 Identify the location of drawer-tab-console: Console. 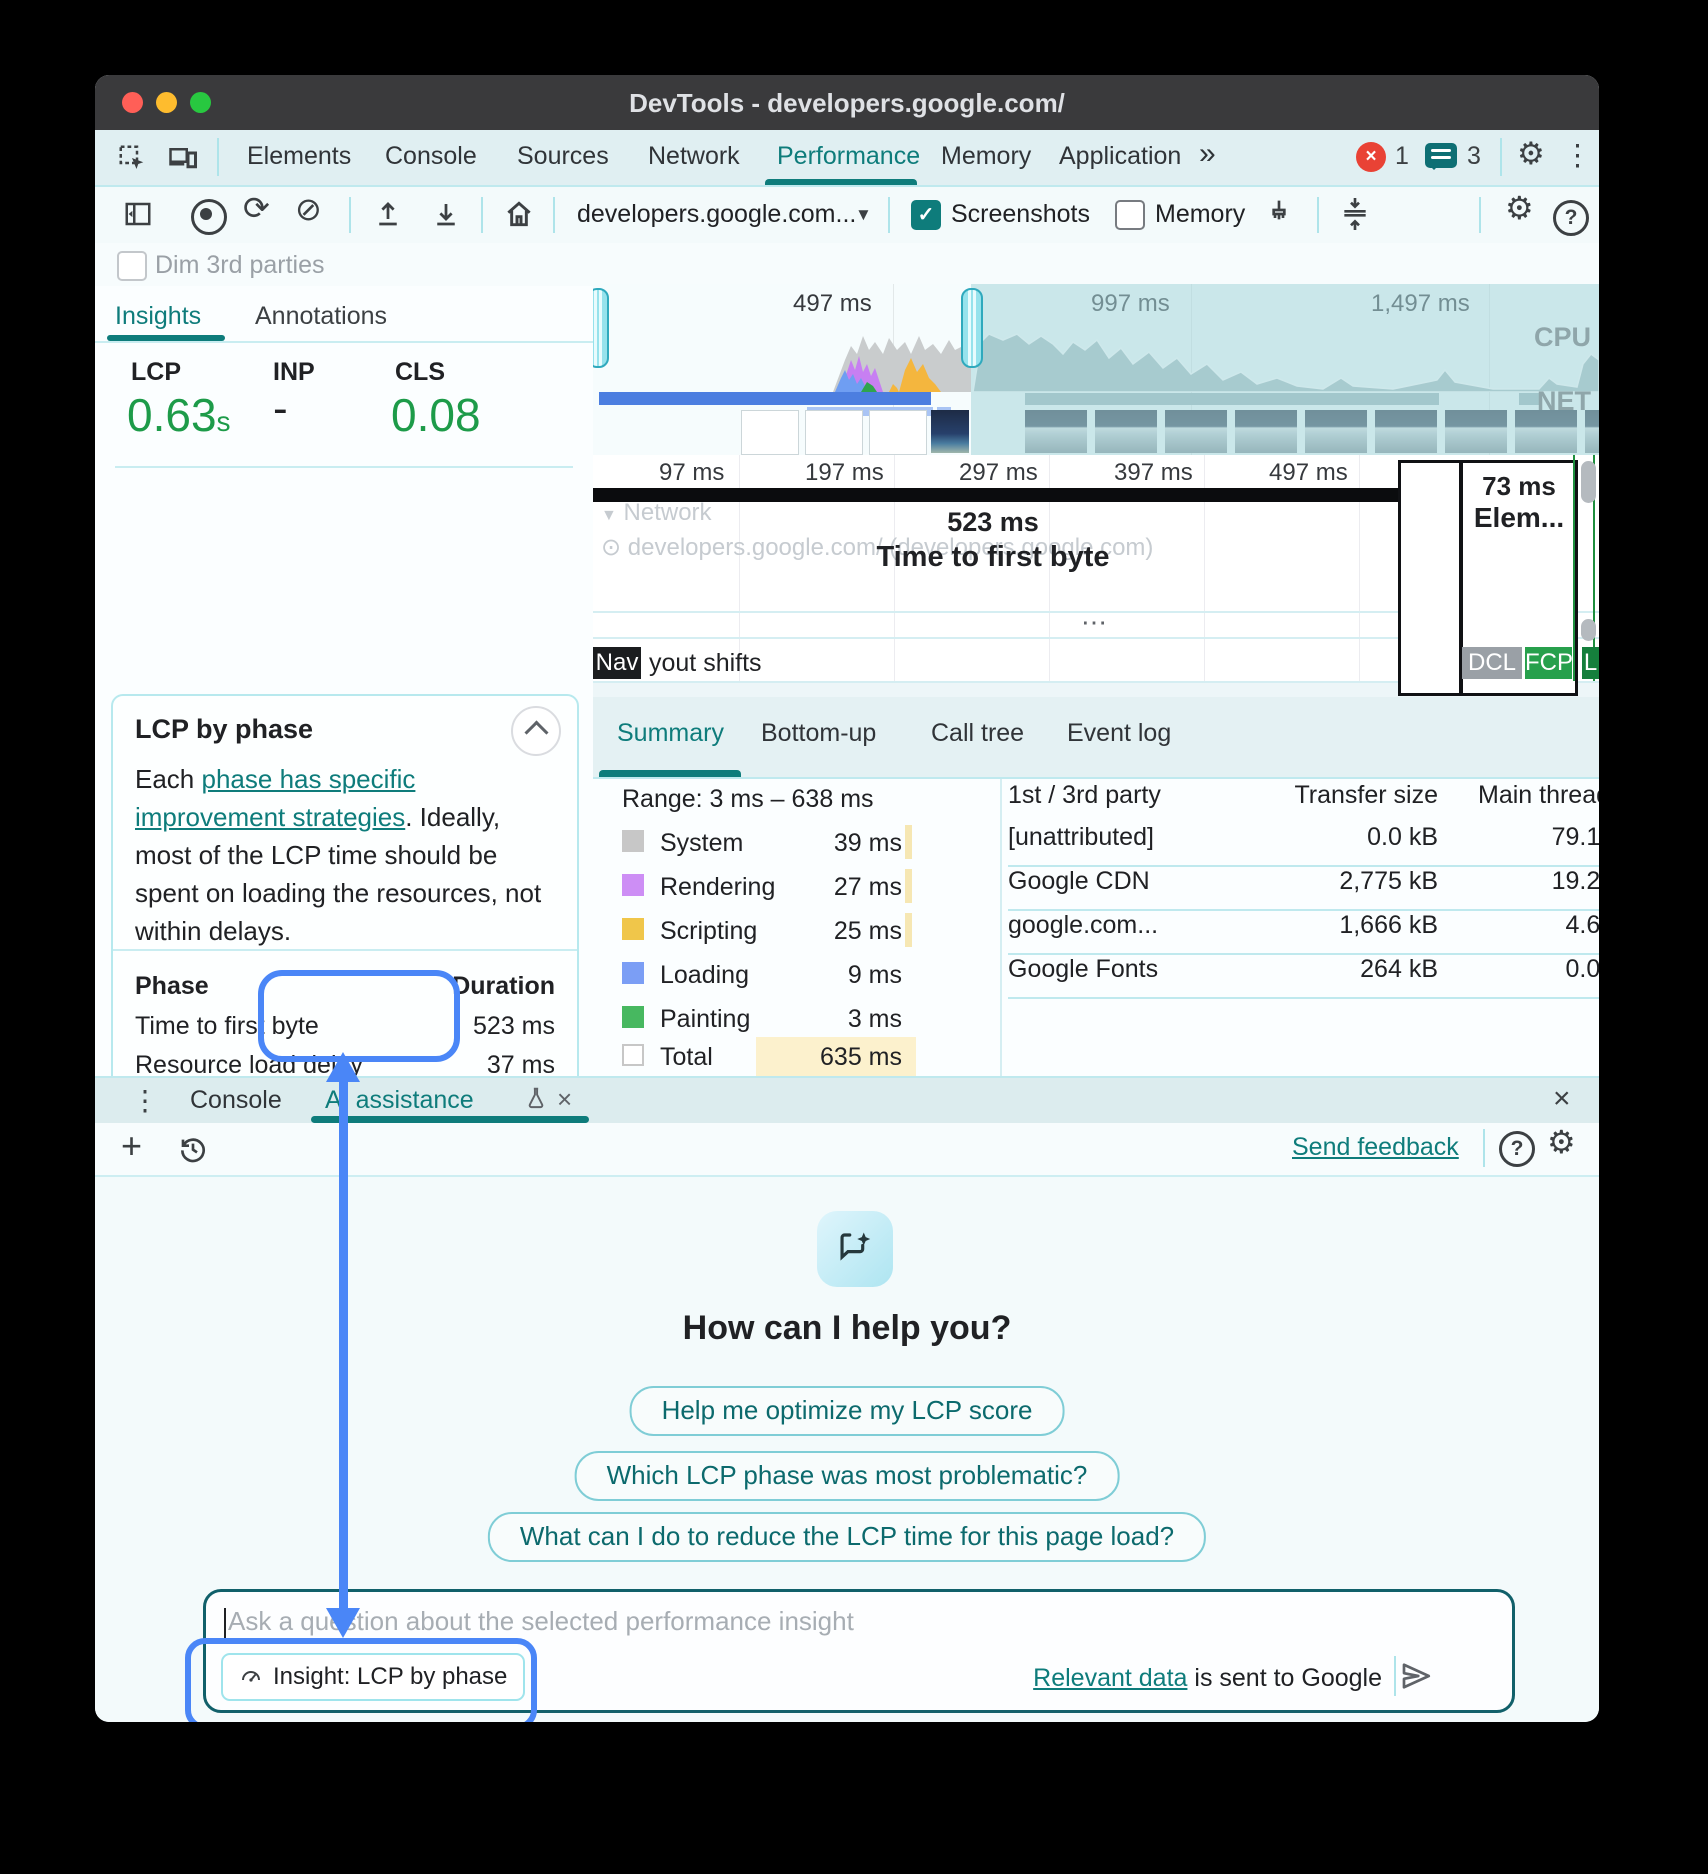
(236, 1100).